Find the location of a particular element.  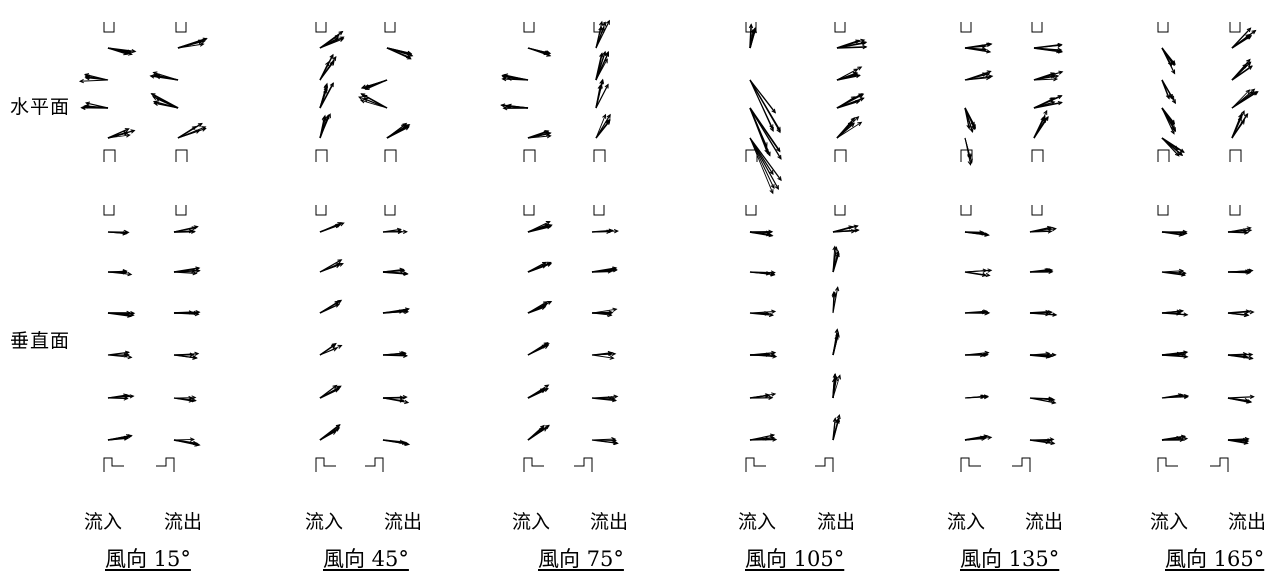

panel-caption-135: 風向 135° is located at coordinates (1010, 559).